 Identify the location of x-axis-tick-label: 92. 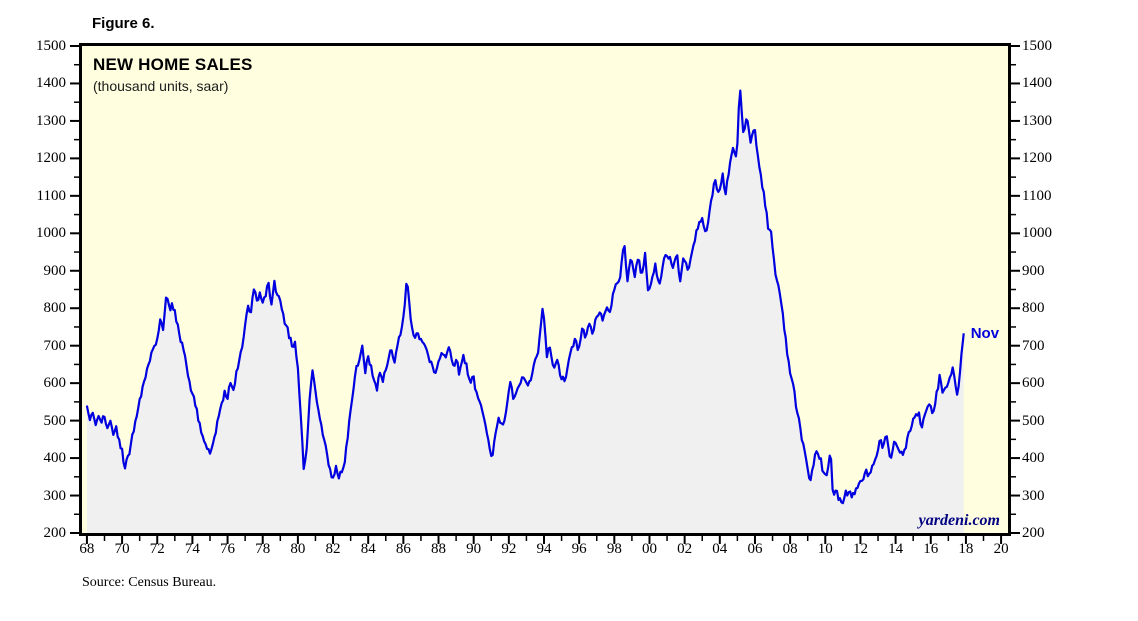
(509, 549).